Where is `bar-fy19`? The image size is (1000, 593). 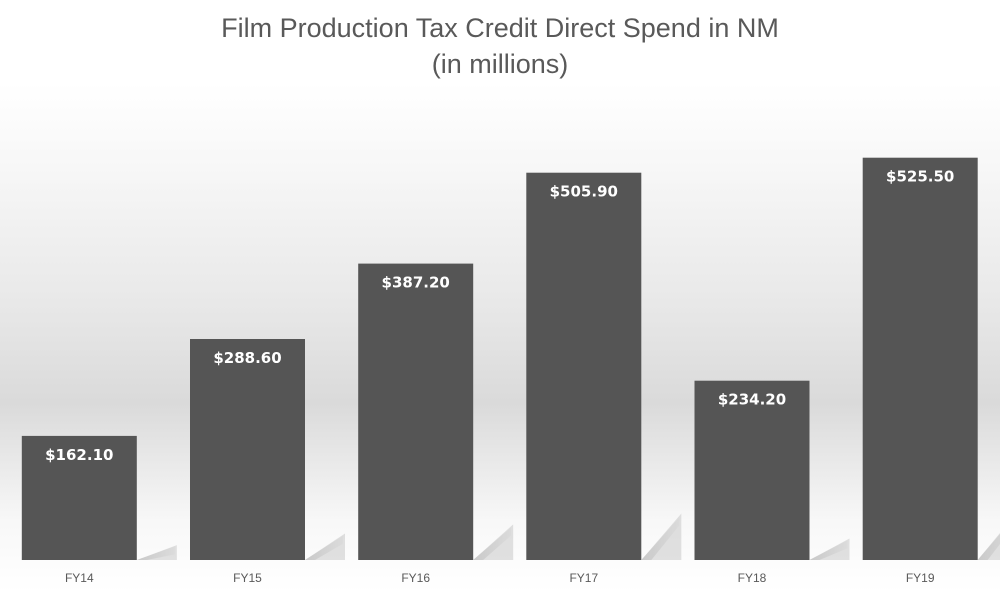 bar-fy19 is located at coordinates (920, 358).